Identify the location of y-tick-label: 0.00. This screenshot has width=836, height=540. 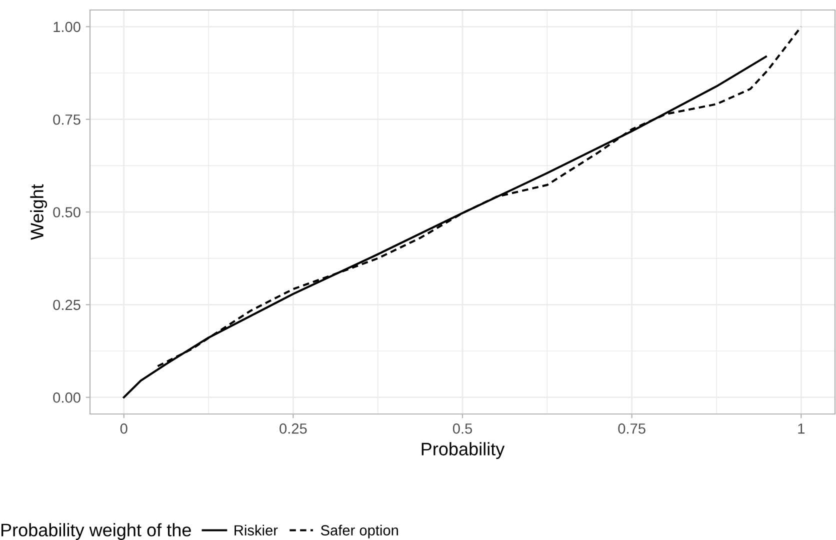
(66, 397).